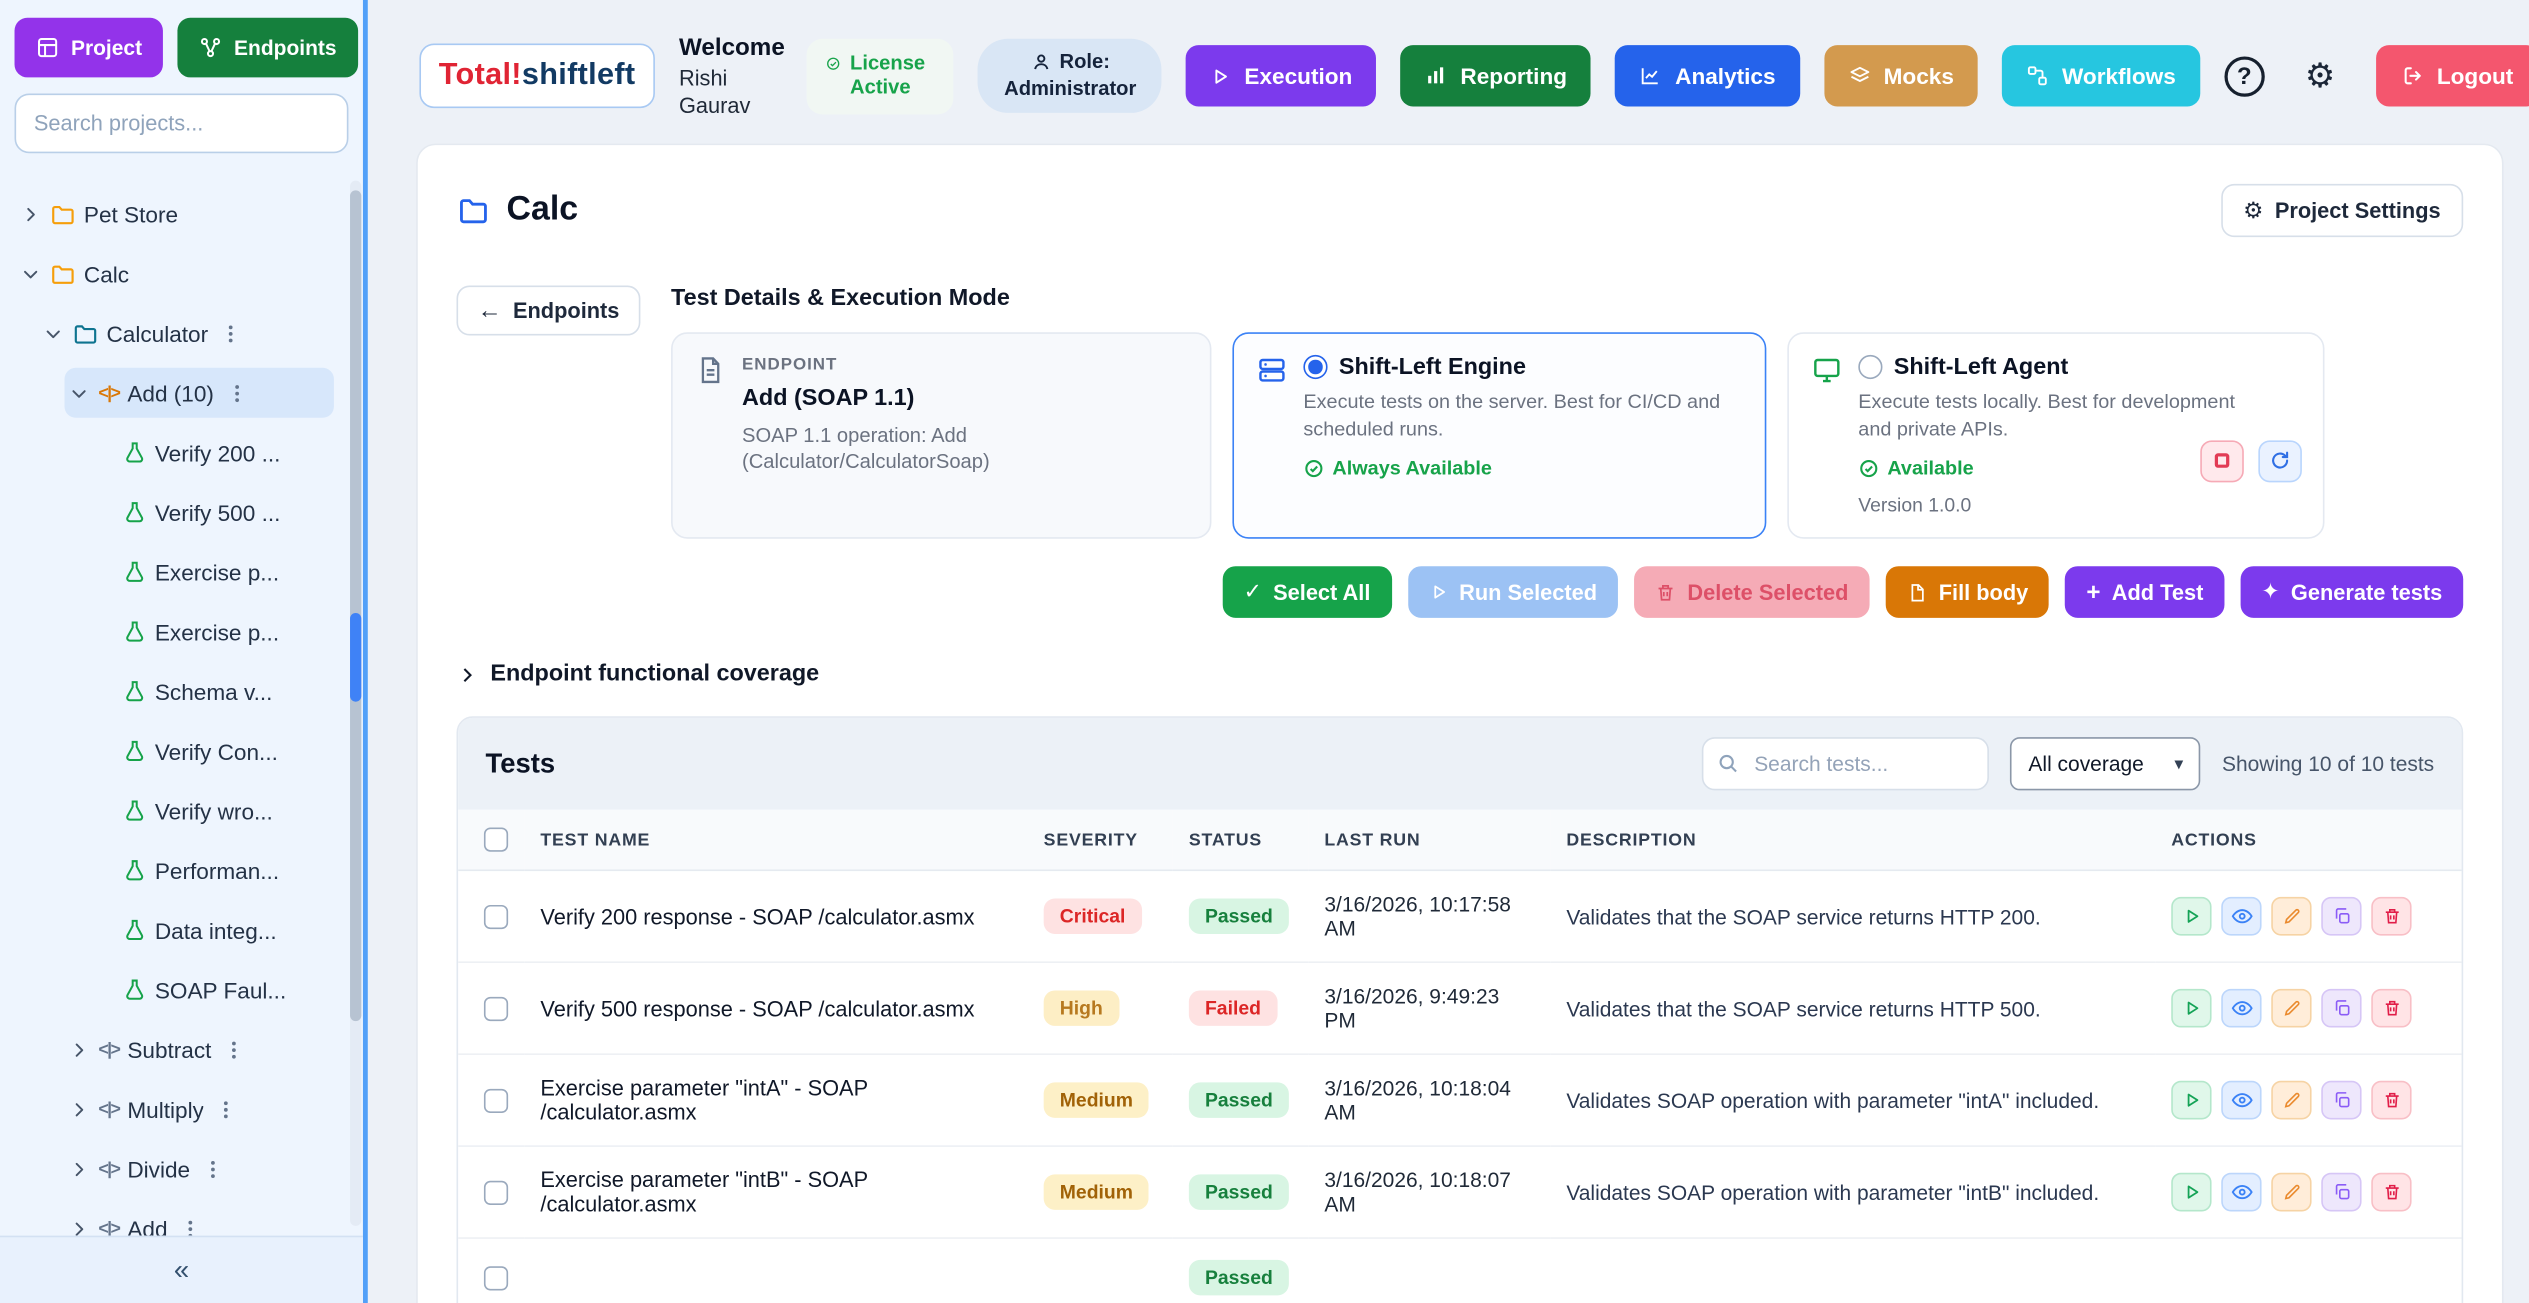 This screenshot has width=2529, height=1303. What do you see at coordinates (356, 606) in the screenshot?
I see `scrollbar-thumb` at bounding box center [356, 606].